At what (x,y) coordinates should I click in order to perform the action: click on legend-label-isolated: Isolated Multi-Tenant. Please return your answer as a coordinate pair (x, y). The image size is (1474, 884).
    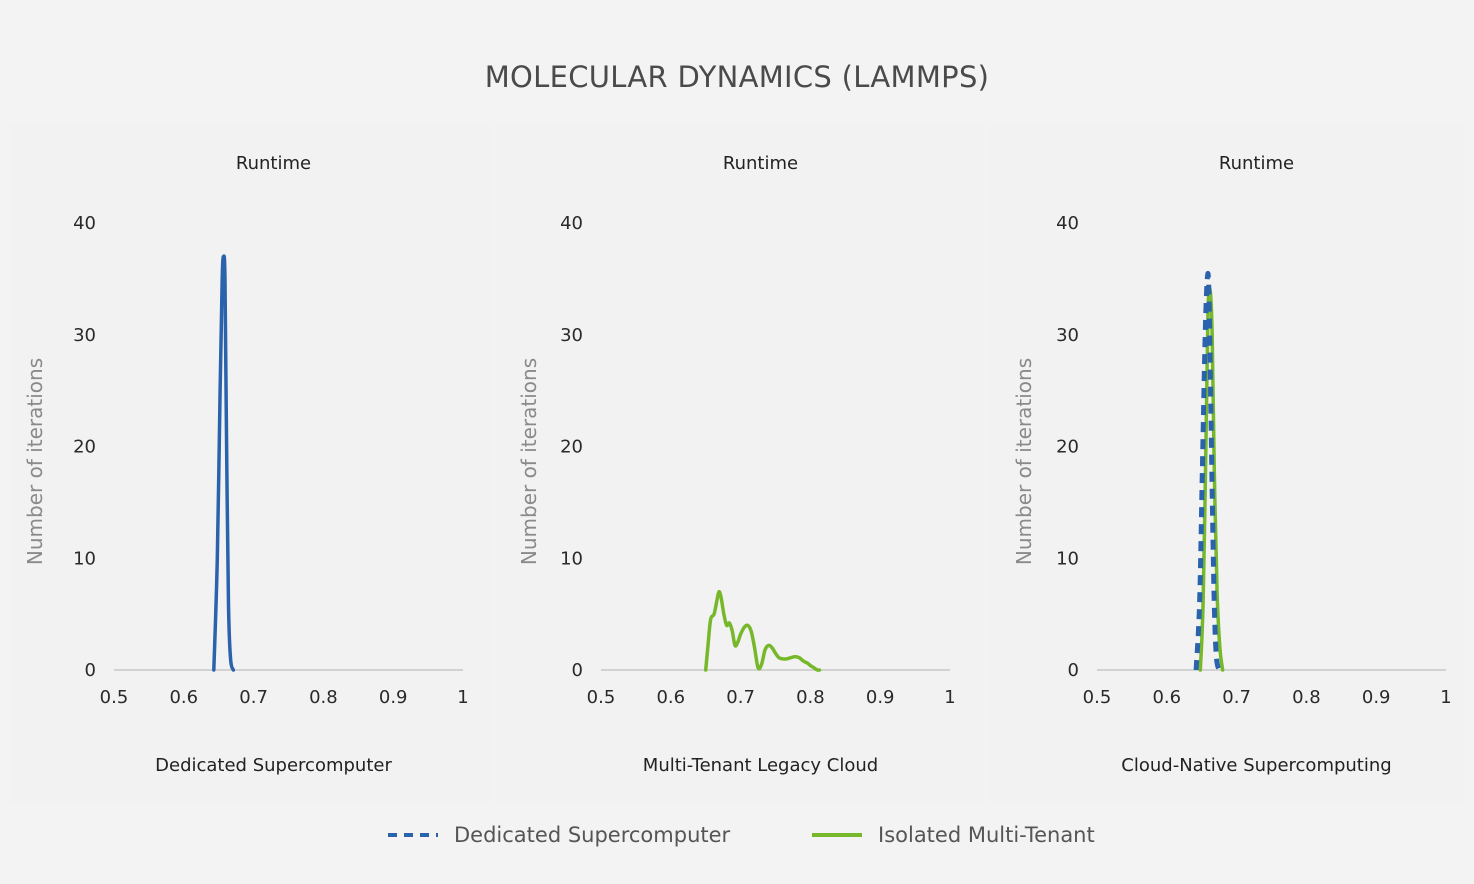
    Looking at the image, I should click on (986, 835).